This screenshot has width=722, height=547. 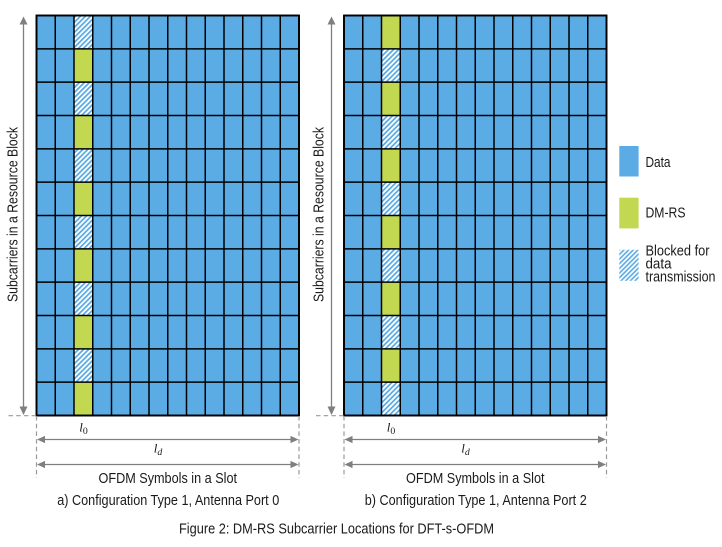 I want to click on svg-text: Blocked for, so click(x=678, y=251).